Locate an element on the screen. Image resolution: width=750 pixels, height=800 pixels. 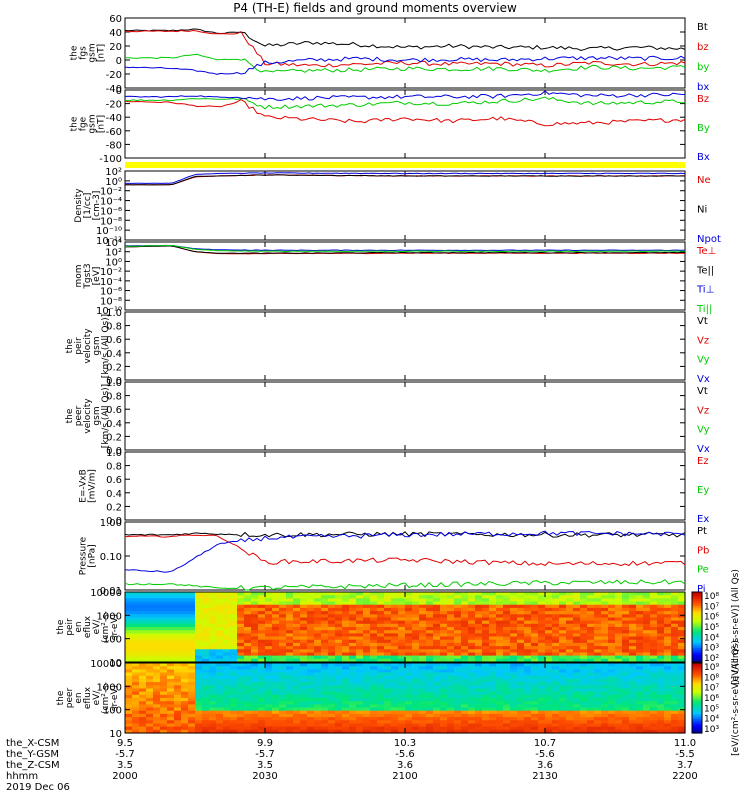
y-tick-label: 10⁻⁴ is located at coordinates (111, 202).